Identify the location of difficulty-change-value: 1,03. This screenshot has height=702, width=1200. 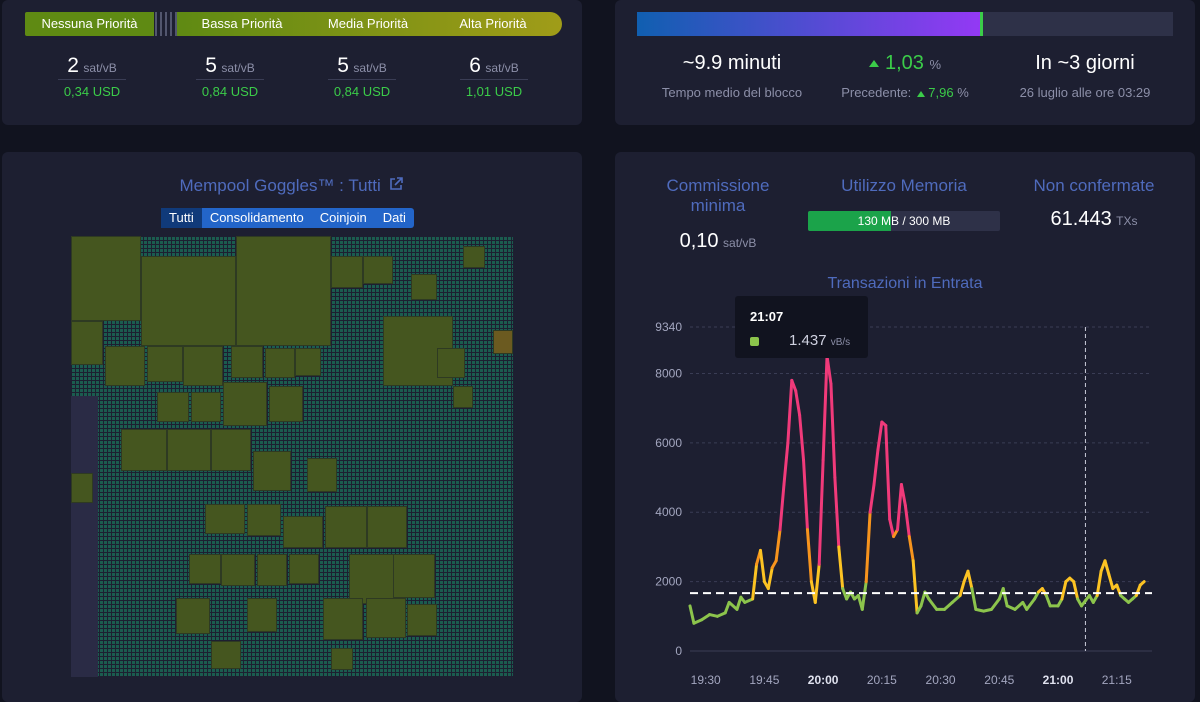
(904, 63).